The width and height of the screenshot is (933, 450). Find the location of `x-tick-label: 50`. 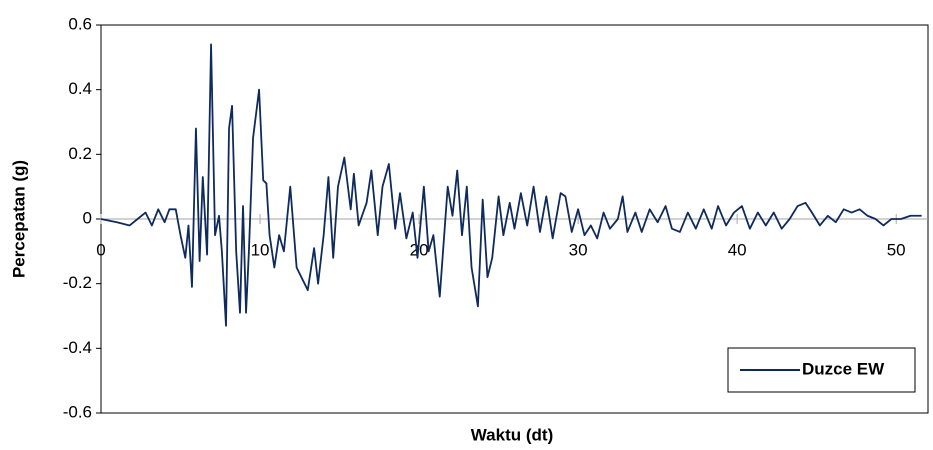

x-tick-label: 50 is located at coordinates (896, 249).